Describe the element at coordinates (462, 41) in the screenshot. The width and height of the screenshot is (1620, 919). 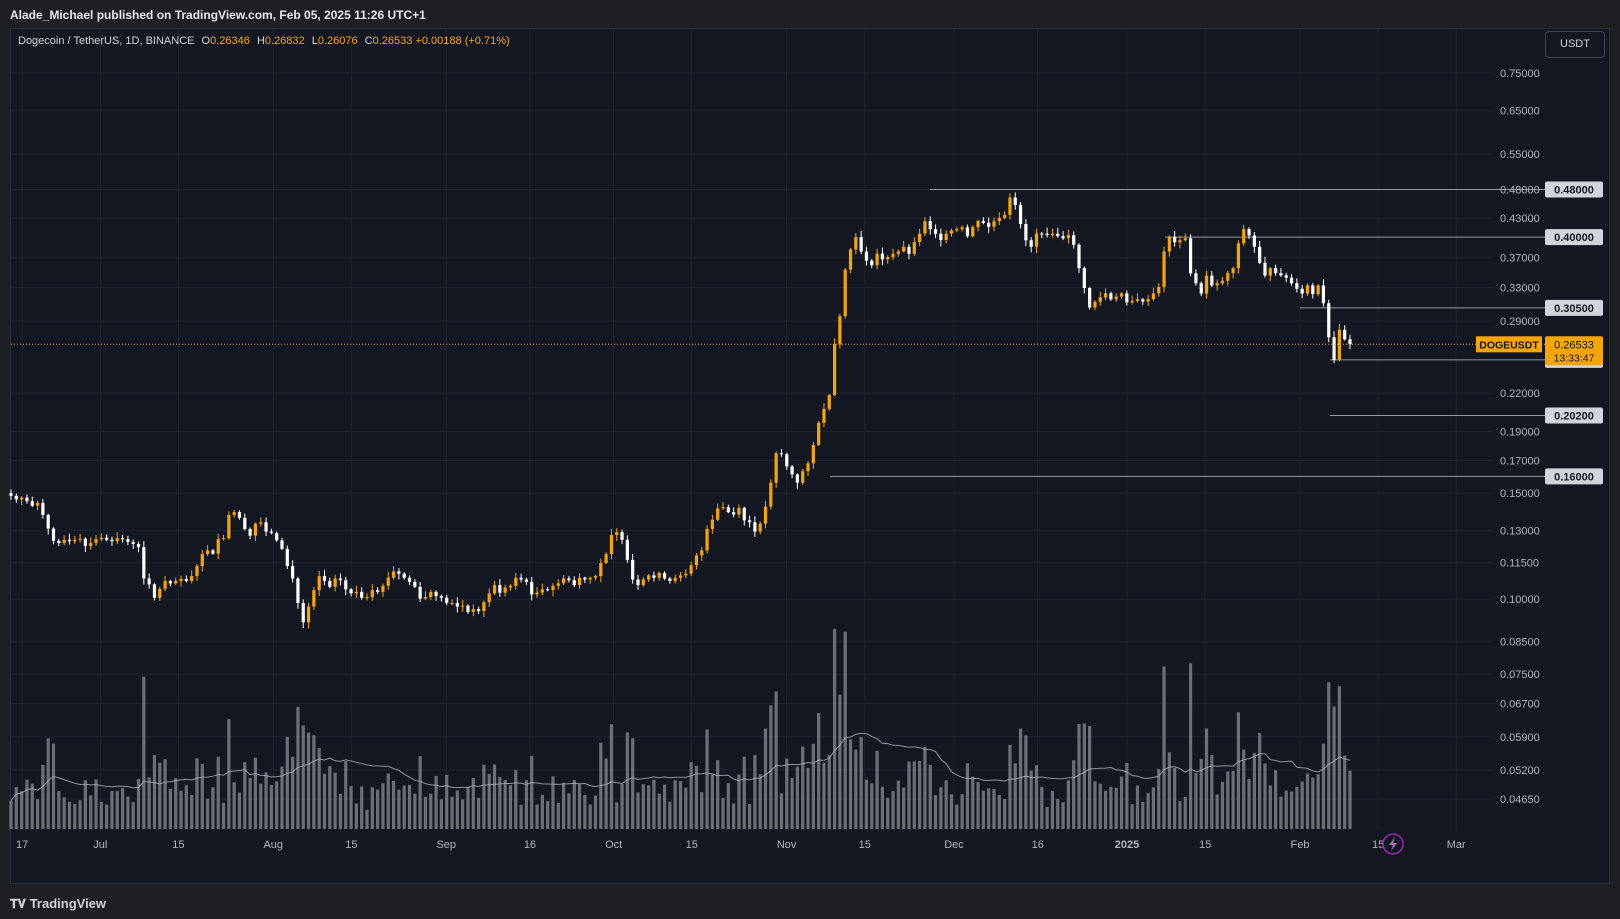
I see `change-value: +0.00188 (+0.71%)` at that location.